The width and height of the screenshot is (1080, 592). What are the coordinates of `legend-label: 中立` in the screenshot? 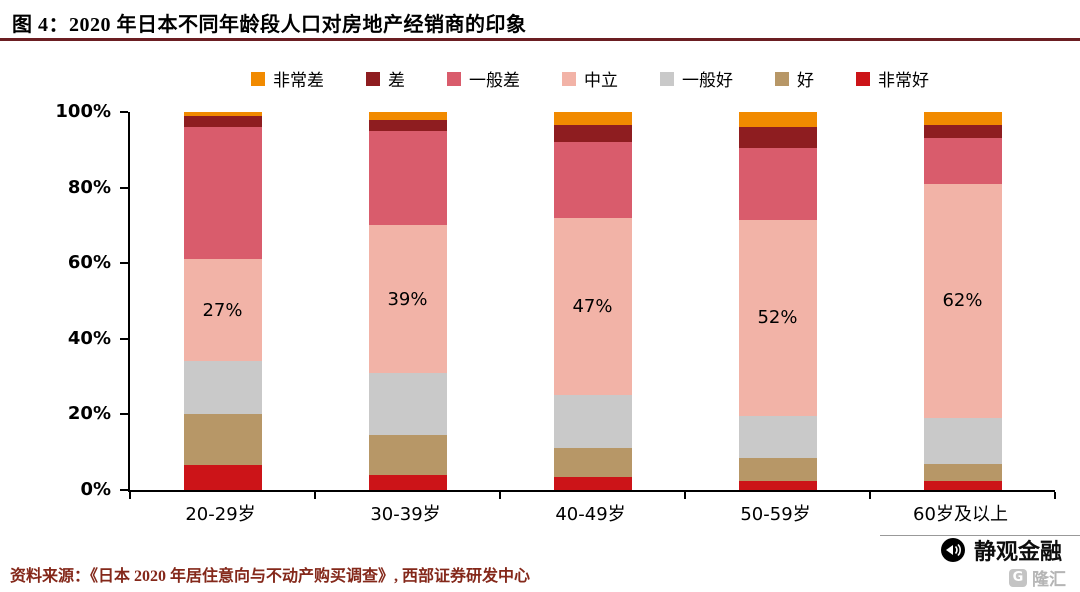 It's located at (601, 80).